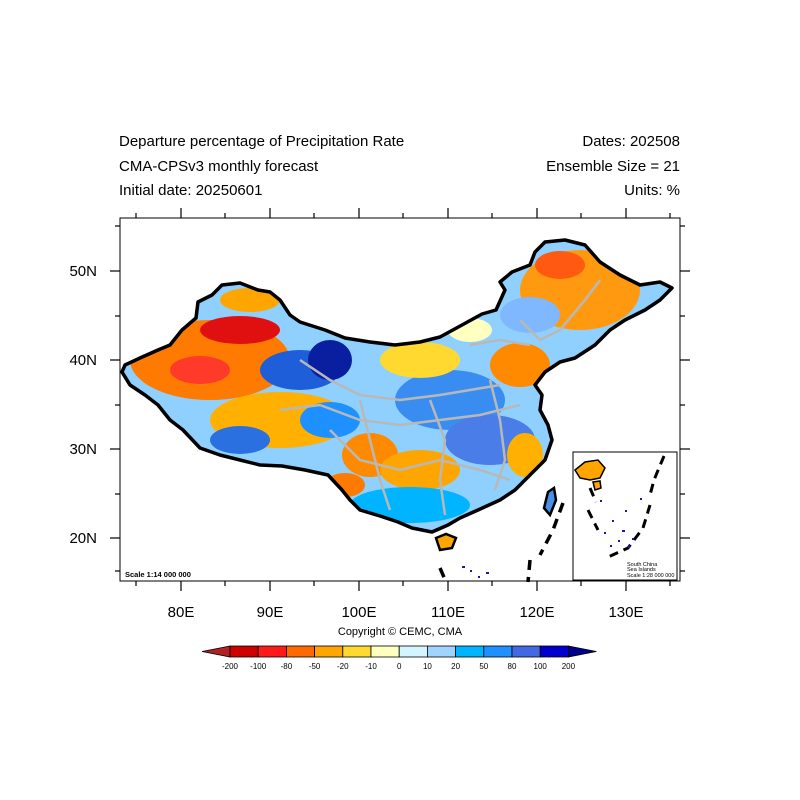 The height and width of the screenshot is (800, 800). I want to click on colorbar-label: 10, so click(427, 666).